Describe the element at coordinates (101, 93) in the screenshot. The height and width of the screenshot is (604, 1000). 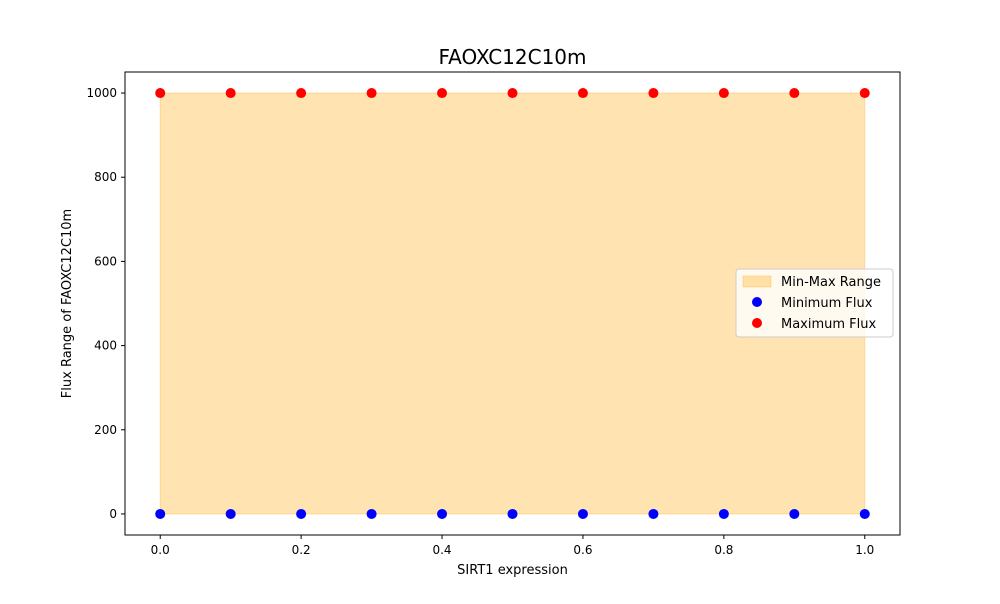
I see `y-tick-label: 1000` at that location.